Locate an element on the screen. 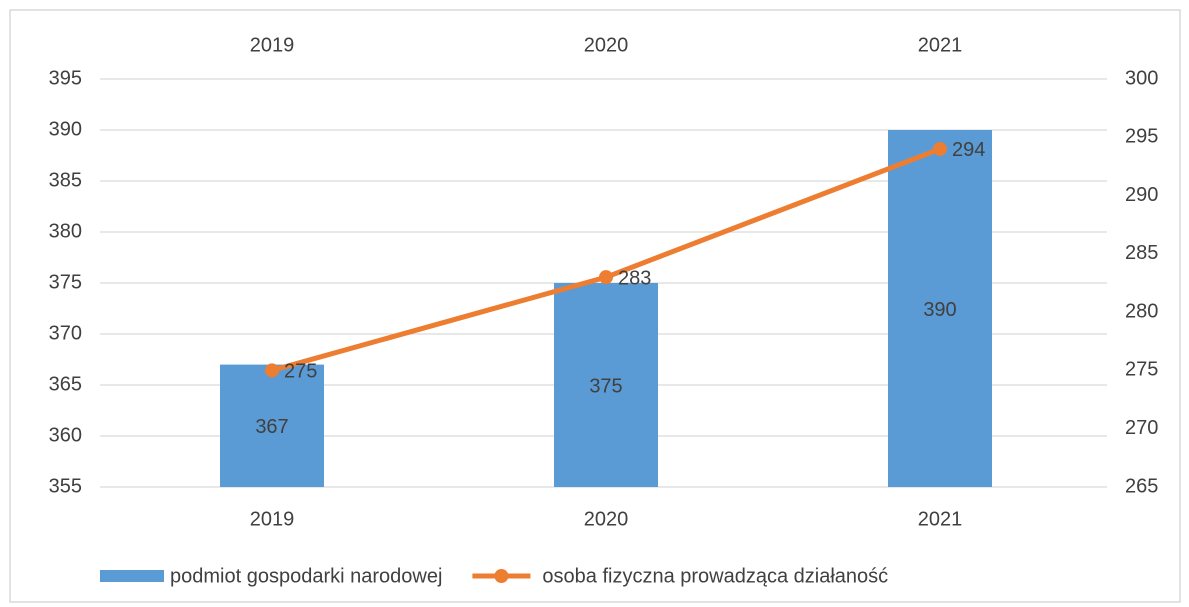 The width and height of the screenshot is (1189, 607). line-value-label: 275 is located at coordinates (300, 372).